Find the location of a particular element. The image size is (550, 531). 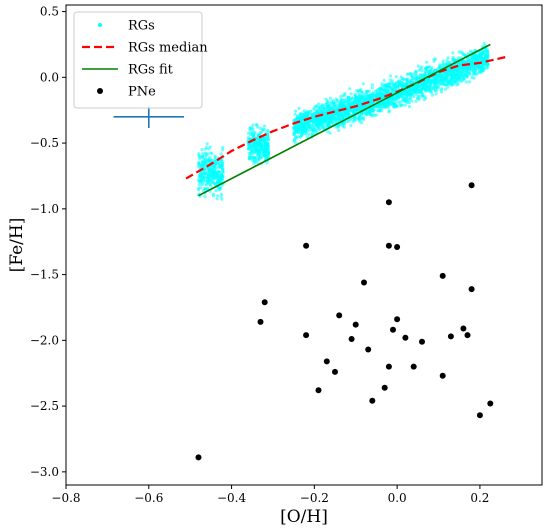

legend-label: PNe is located at coordinates (142, 92).